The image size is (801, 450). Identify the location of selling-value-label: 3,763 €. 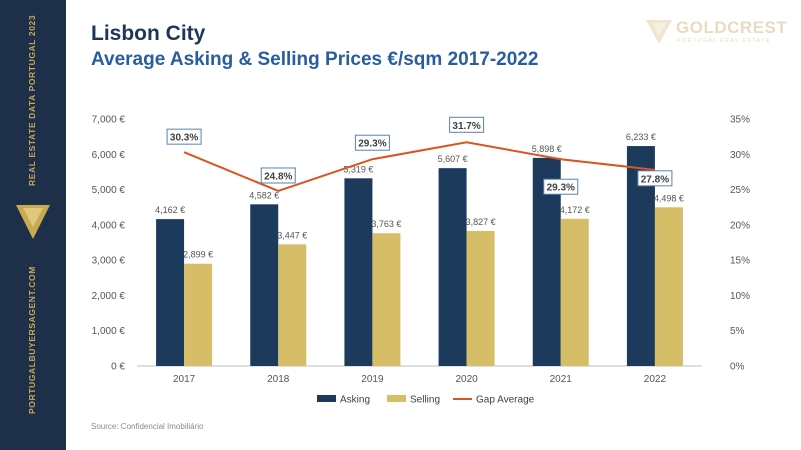
(386, 224).